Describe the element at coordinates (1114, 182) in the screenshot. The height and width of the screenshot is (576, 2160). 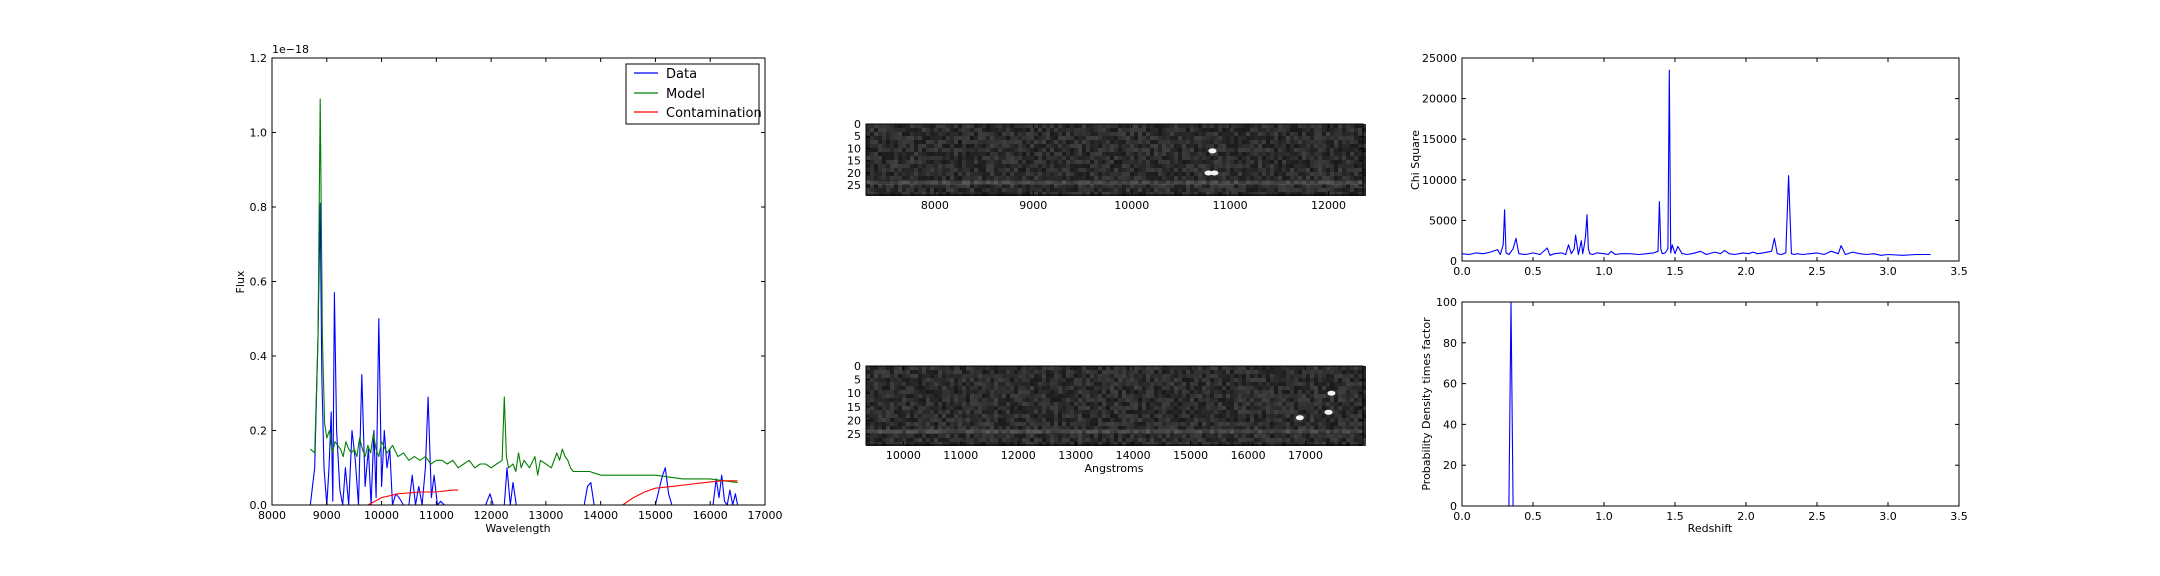
I see `spectral-trace` at that location.